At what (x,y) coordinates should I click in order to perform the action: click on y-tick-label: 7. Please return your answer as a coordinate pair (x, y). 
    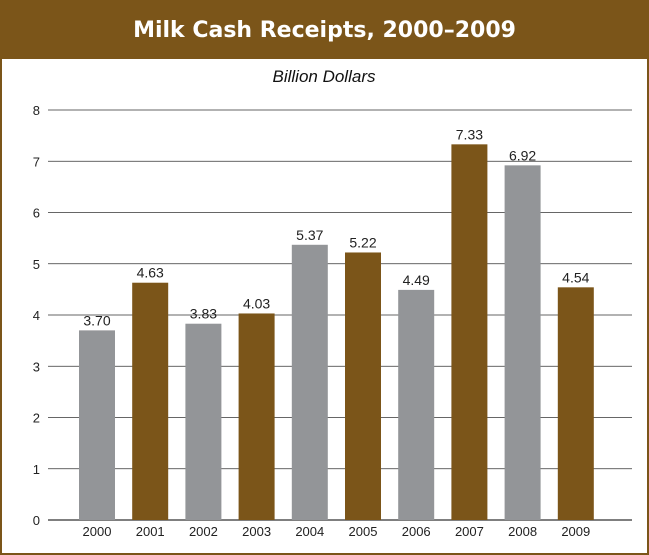
    Looking at the image, I should click on (36, 161).